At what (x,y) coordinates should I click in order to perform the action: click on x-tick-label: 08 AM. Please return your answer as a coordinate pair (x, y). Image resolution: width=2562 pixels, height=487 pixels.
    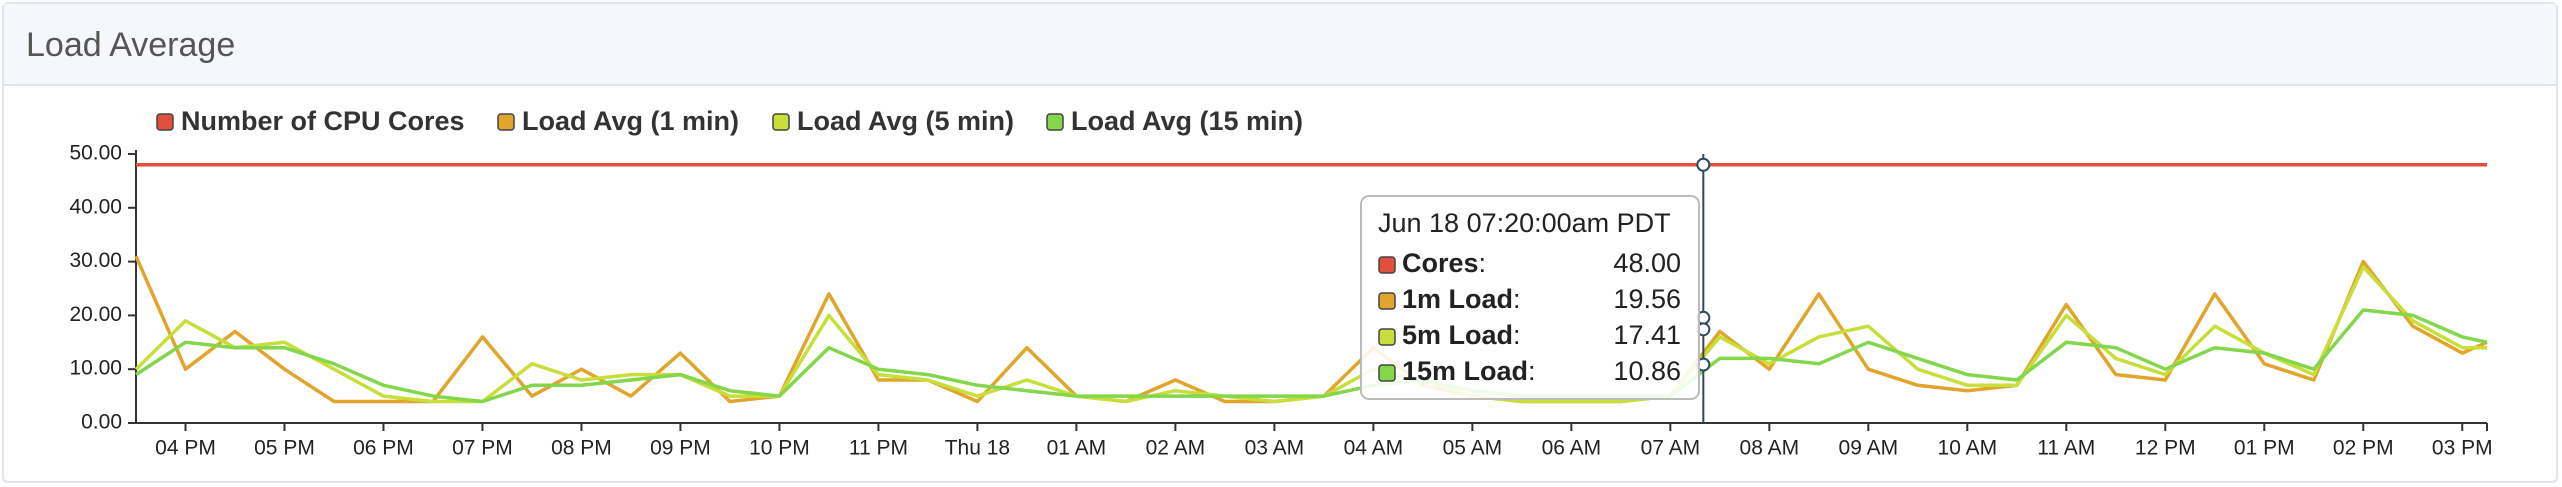
    Looking at the image, I should click on (1770, 448).